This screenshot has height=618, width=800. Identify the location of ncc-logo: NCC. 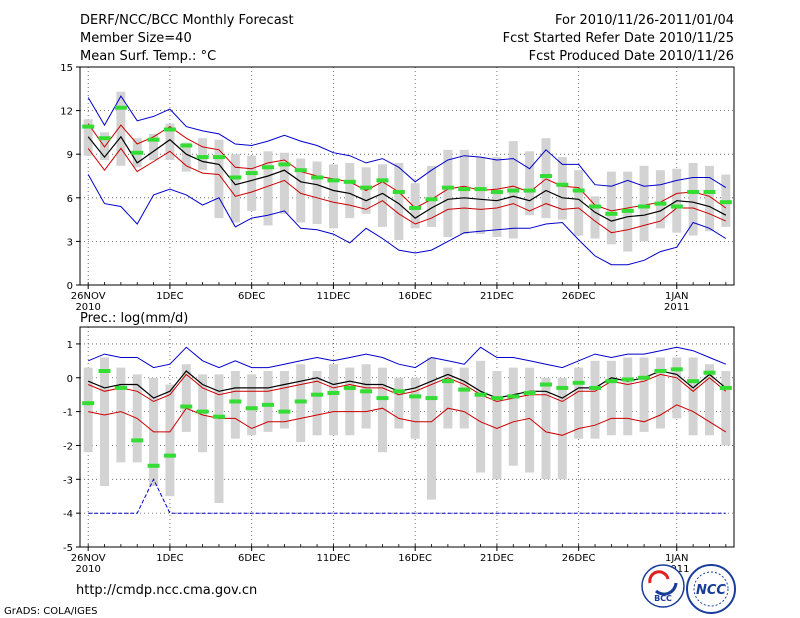
(711, 589).